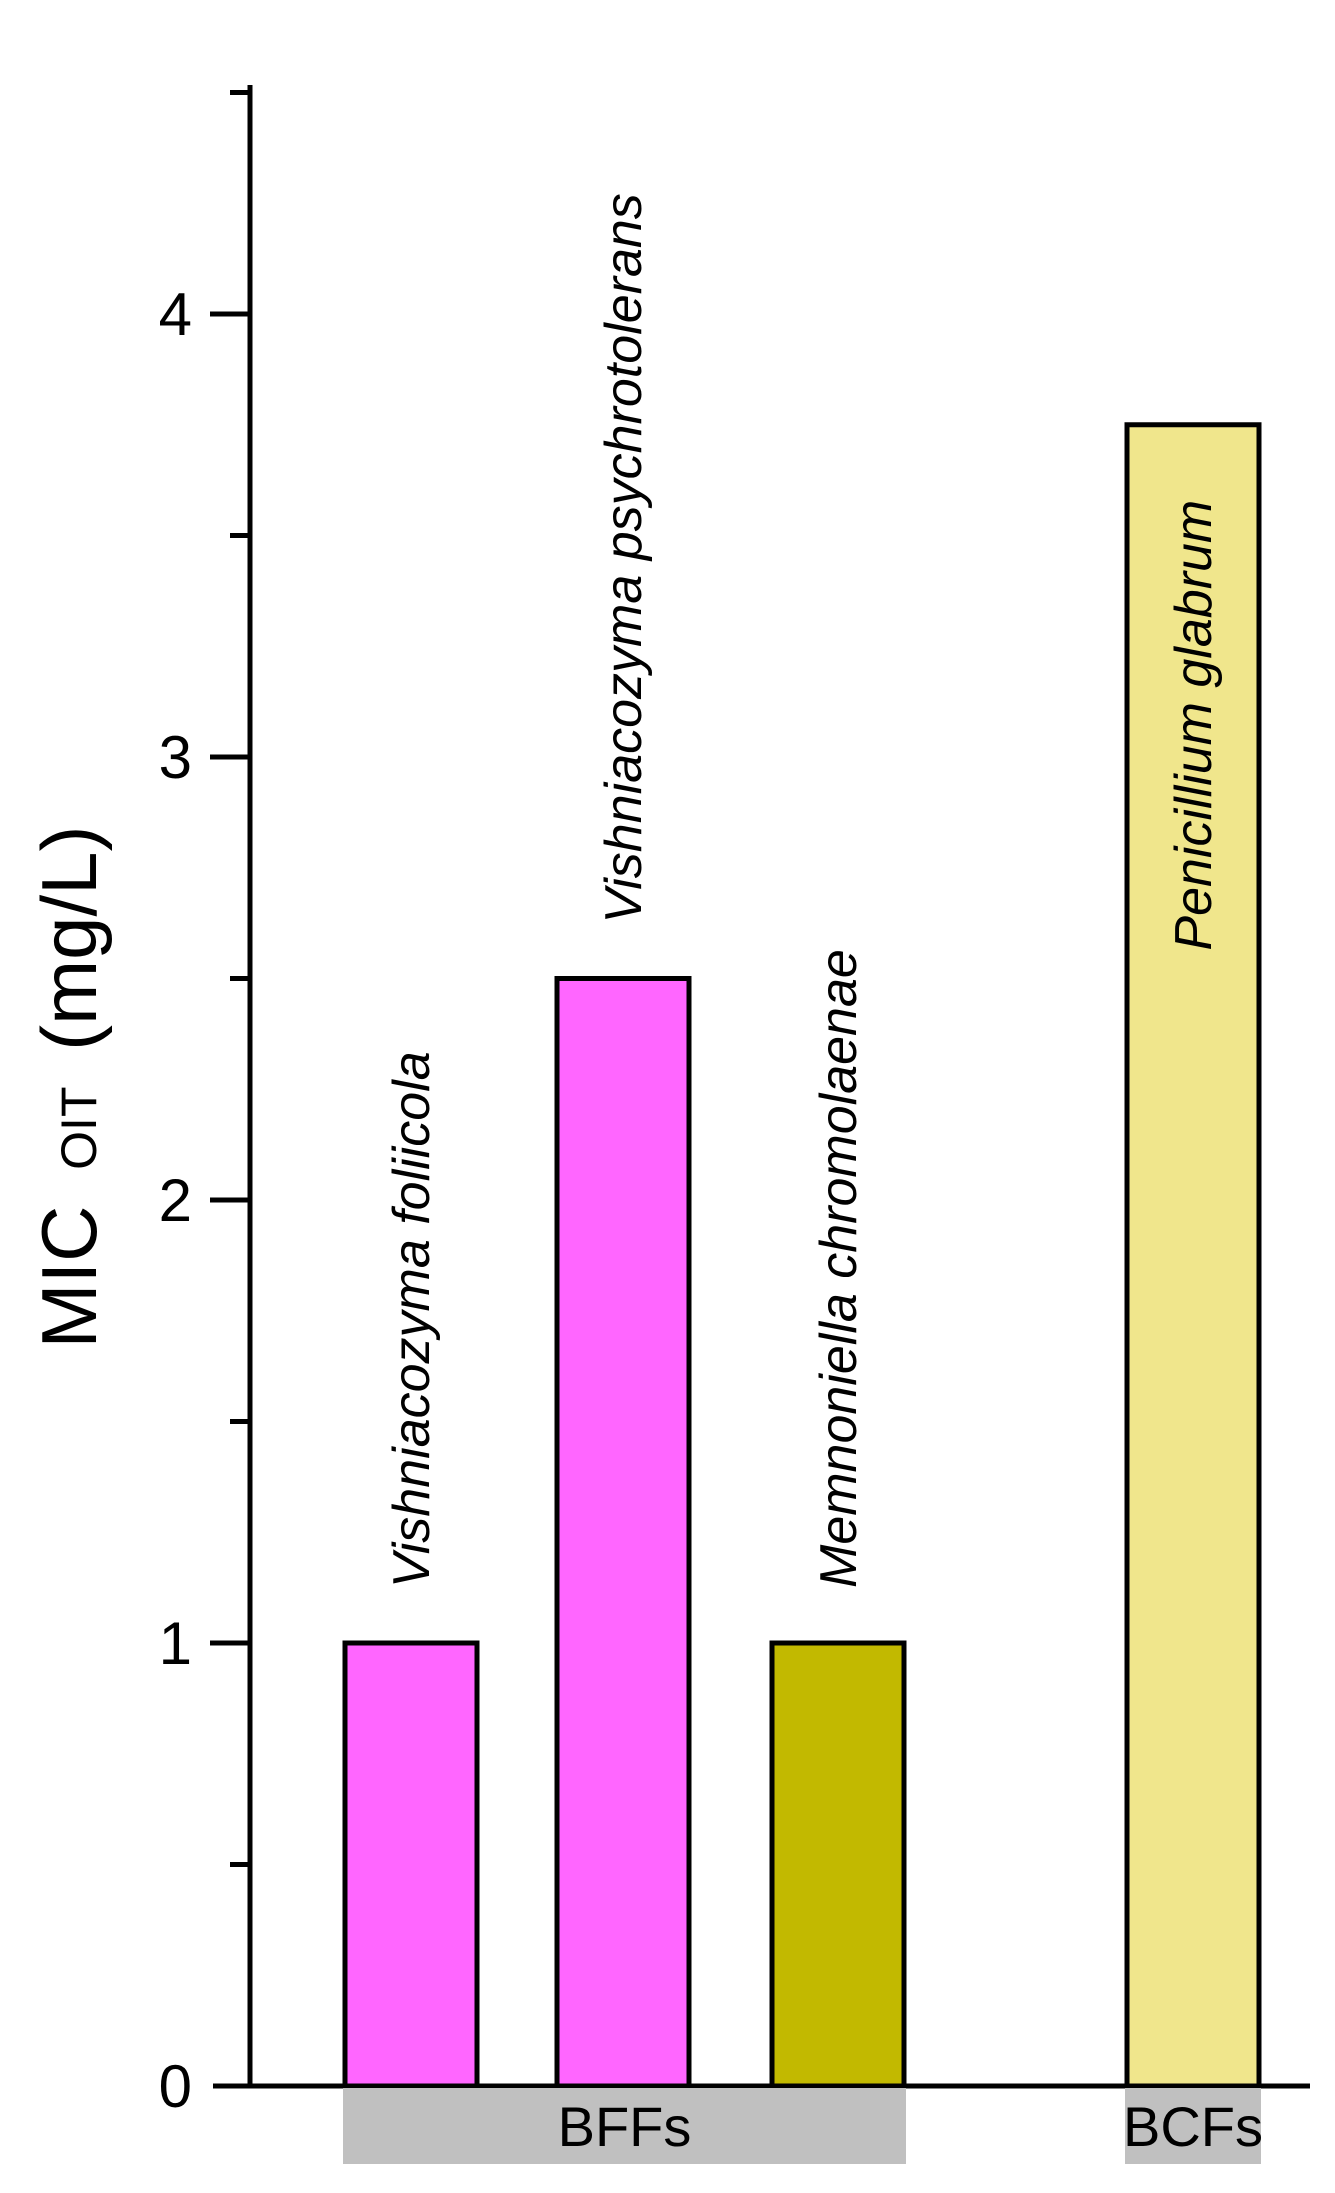 This screenshot has height=2193, width=1335. I want to click on y-tick-label: 4, so click(175, 314).